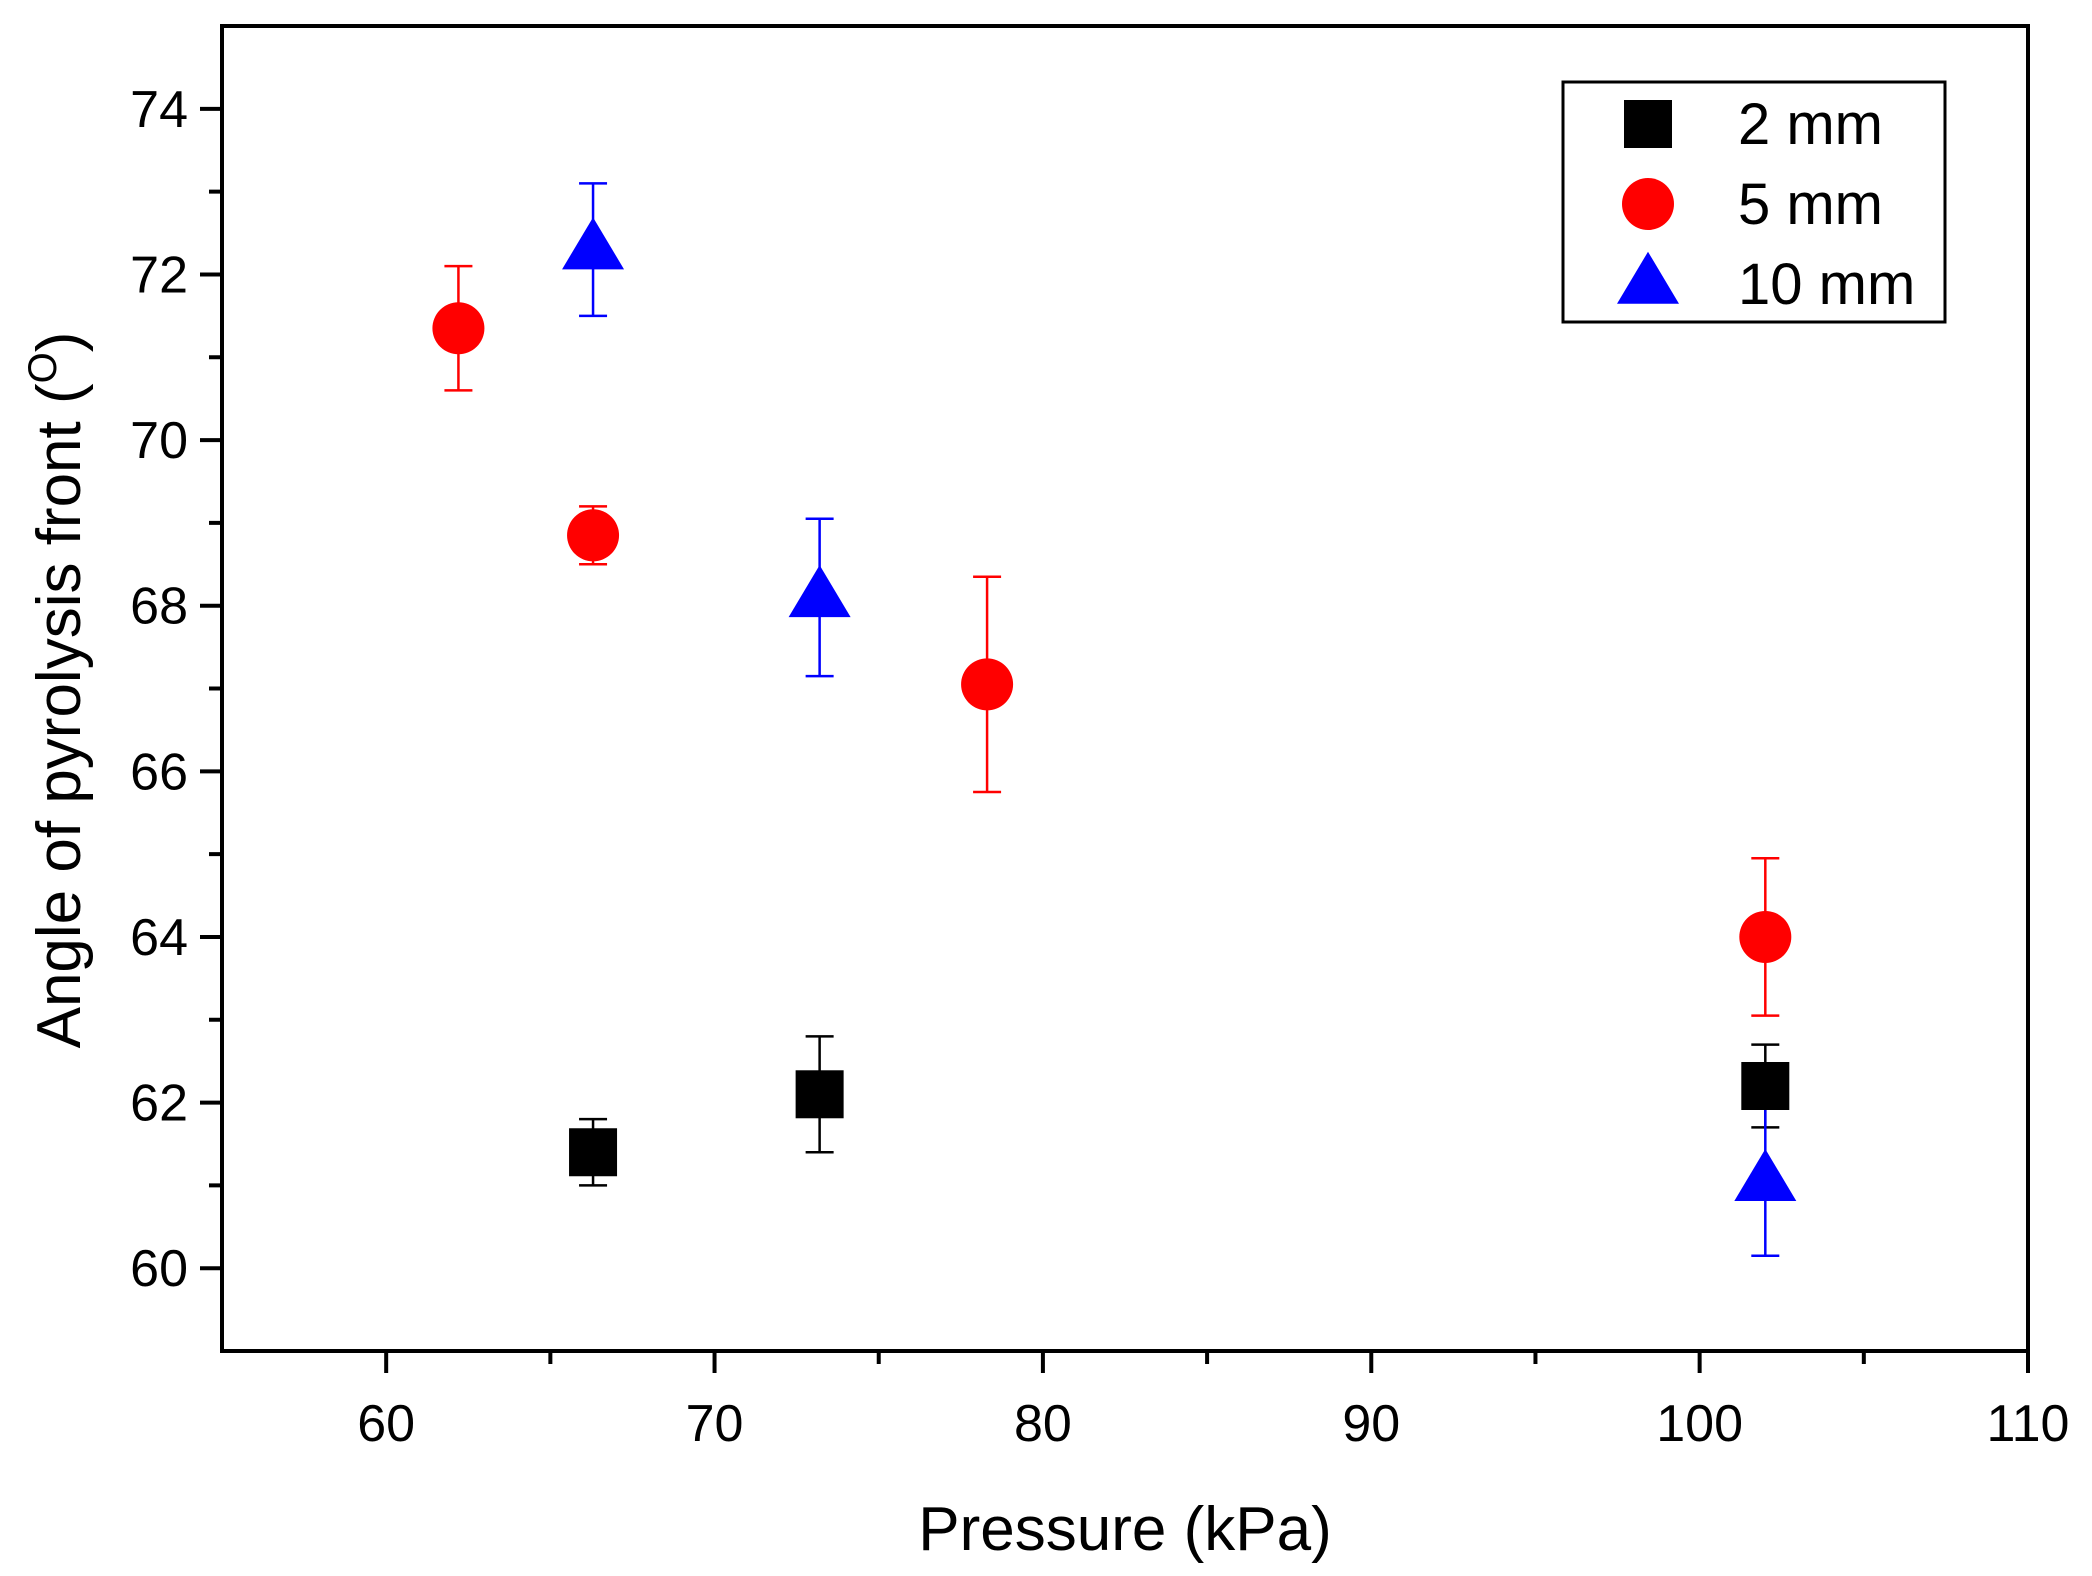  I want to click on x-tick-label: 70, so click(715, 1424).